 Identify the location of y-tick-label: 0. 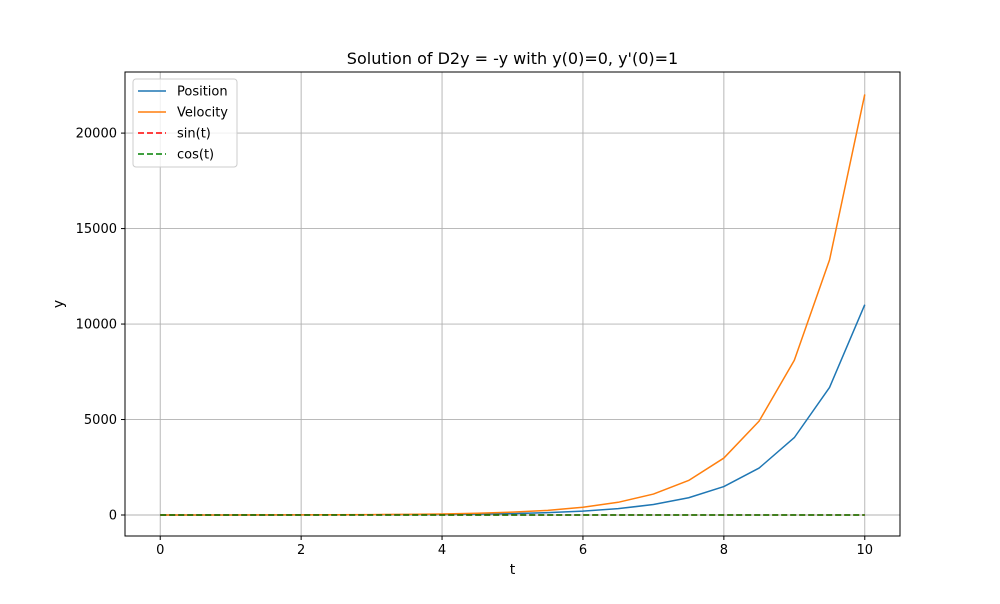
(113, 515).